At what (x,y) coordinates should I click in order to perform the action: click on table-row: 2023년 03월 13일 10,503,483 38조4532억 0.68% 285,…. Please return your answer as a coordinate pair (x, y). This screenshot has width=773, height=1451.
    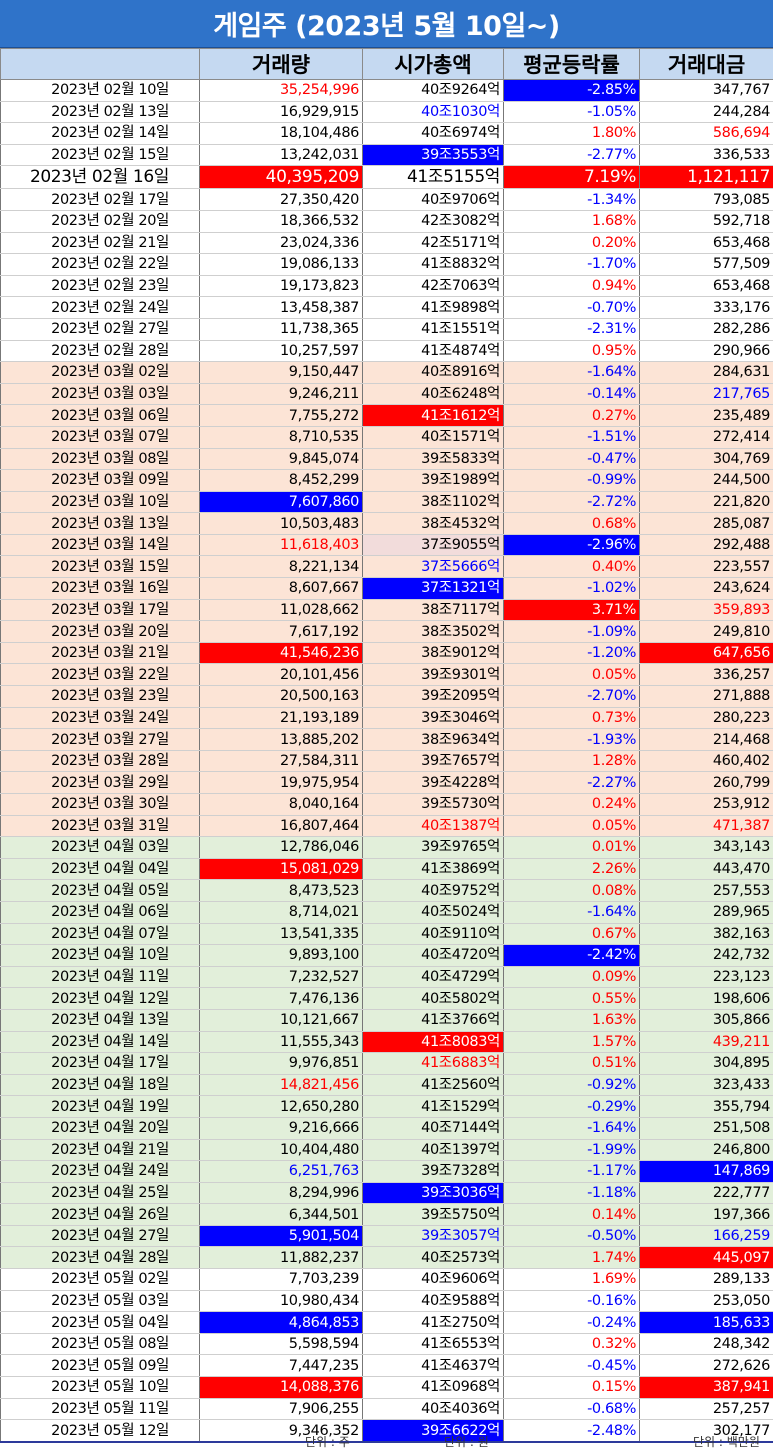
    Looking at the image, I should click on (386, 523).